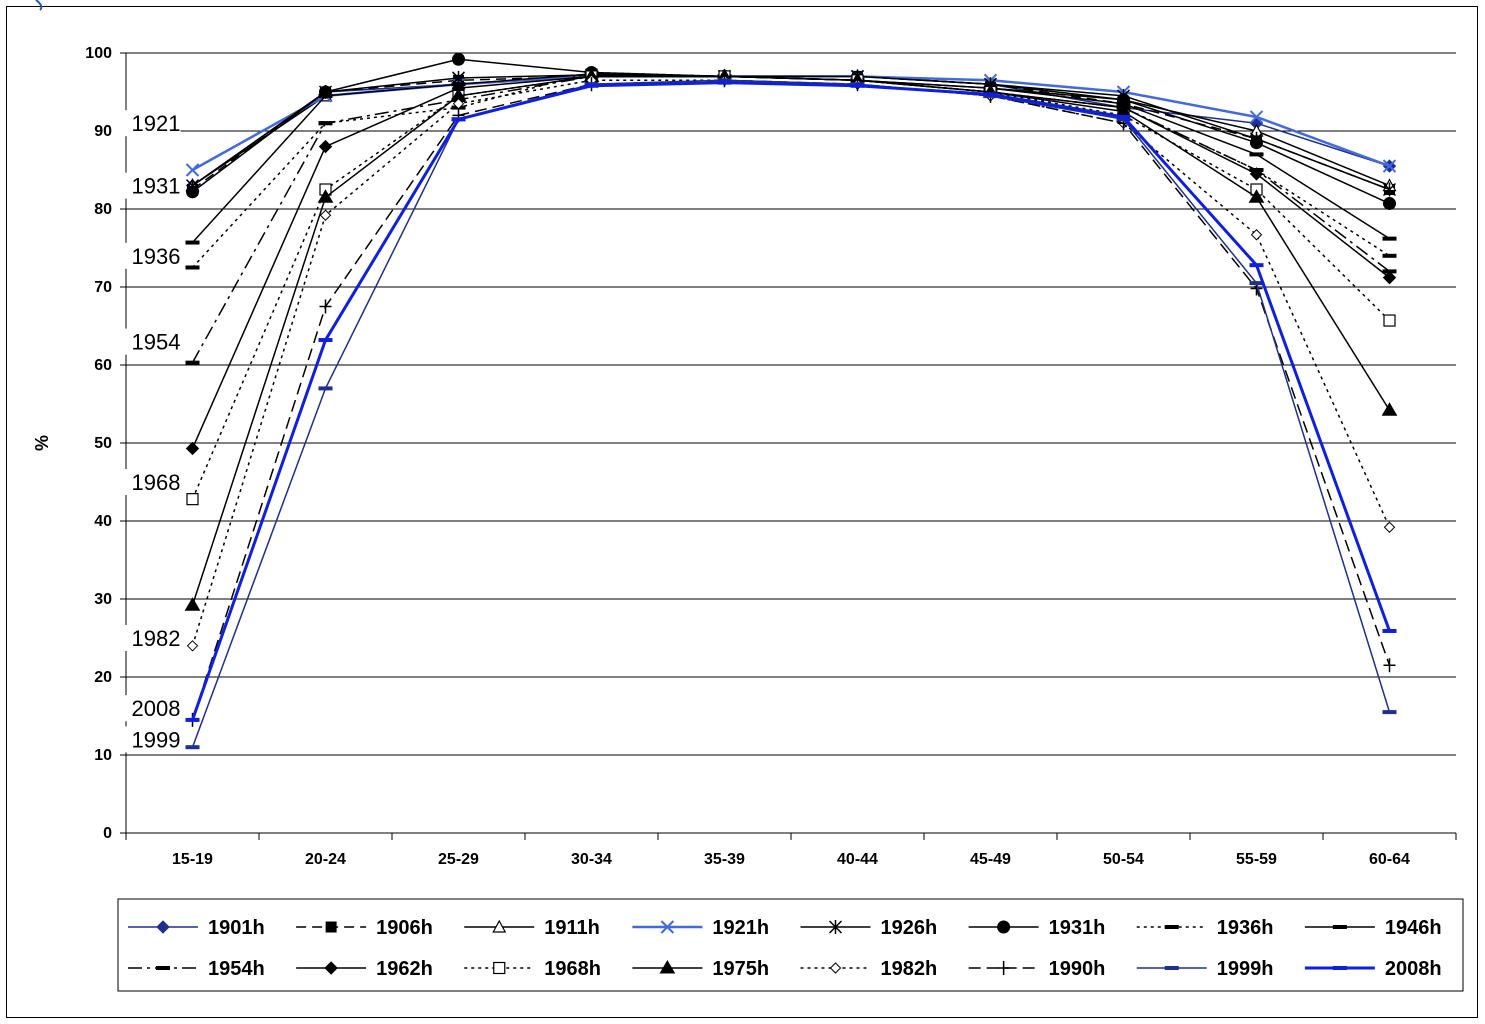  Describe the element at coordinates (1389, 859) in the screenshot. I see `x-tick-label: 60-64` at that location.